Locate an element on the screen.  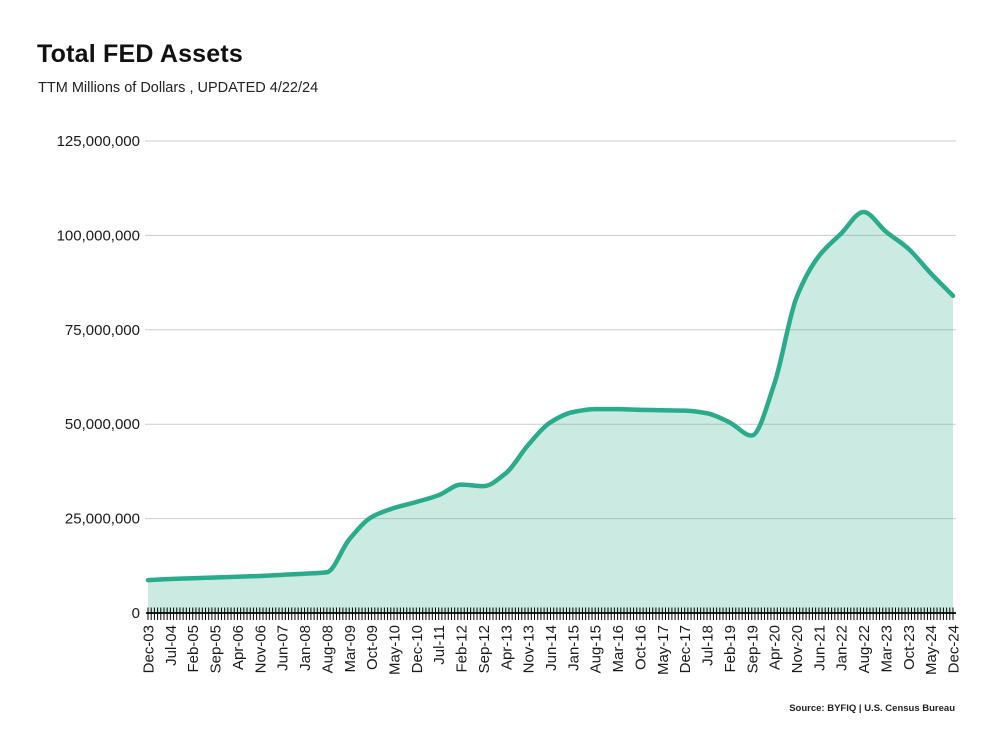
x-tick-label: Apr-13 is located at coordinates (506, 647).